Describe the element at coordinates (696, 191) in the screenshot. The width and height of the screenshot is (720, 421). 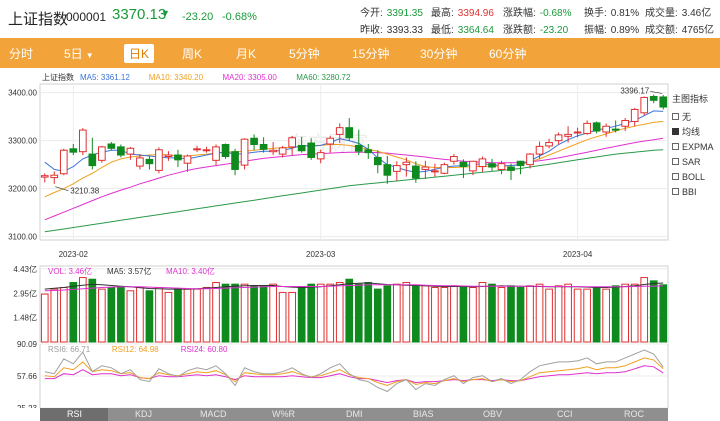
I see `indicator-option-bbi: BBI` at that location.